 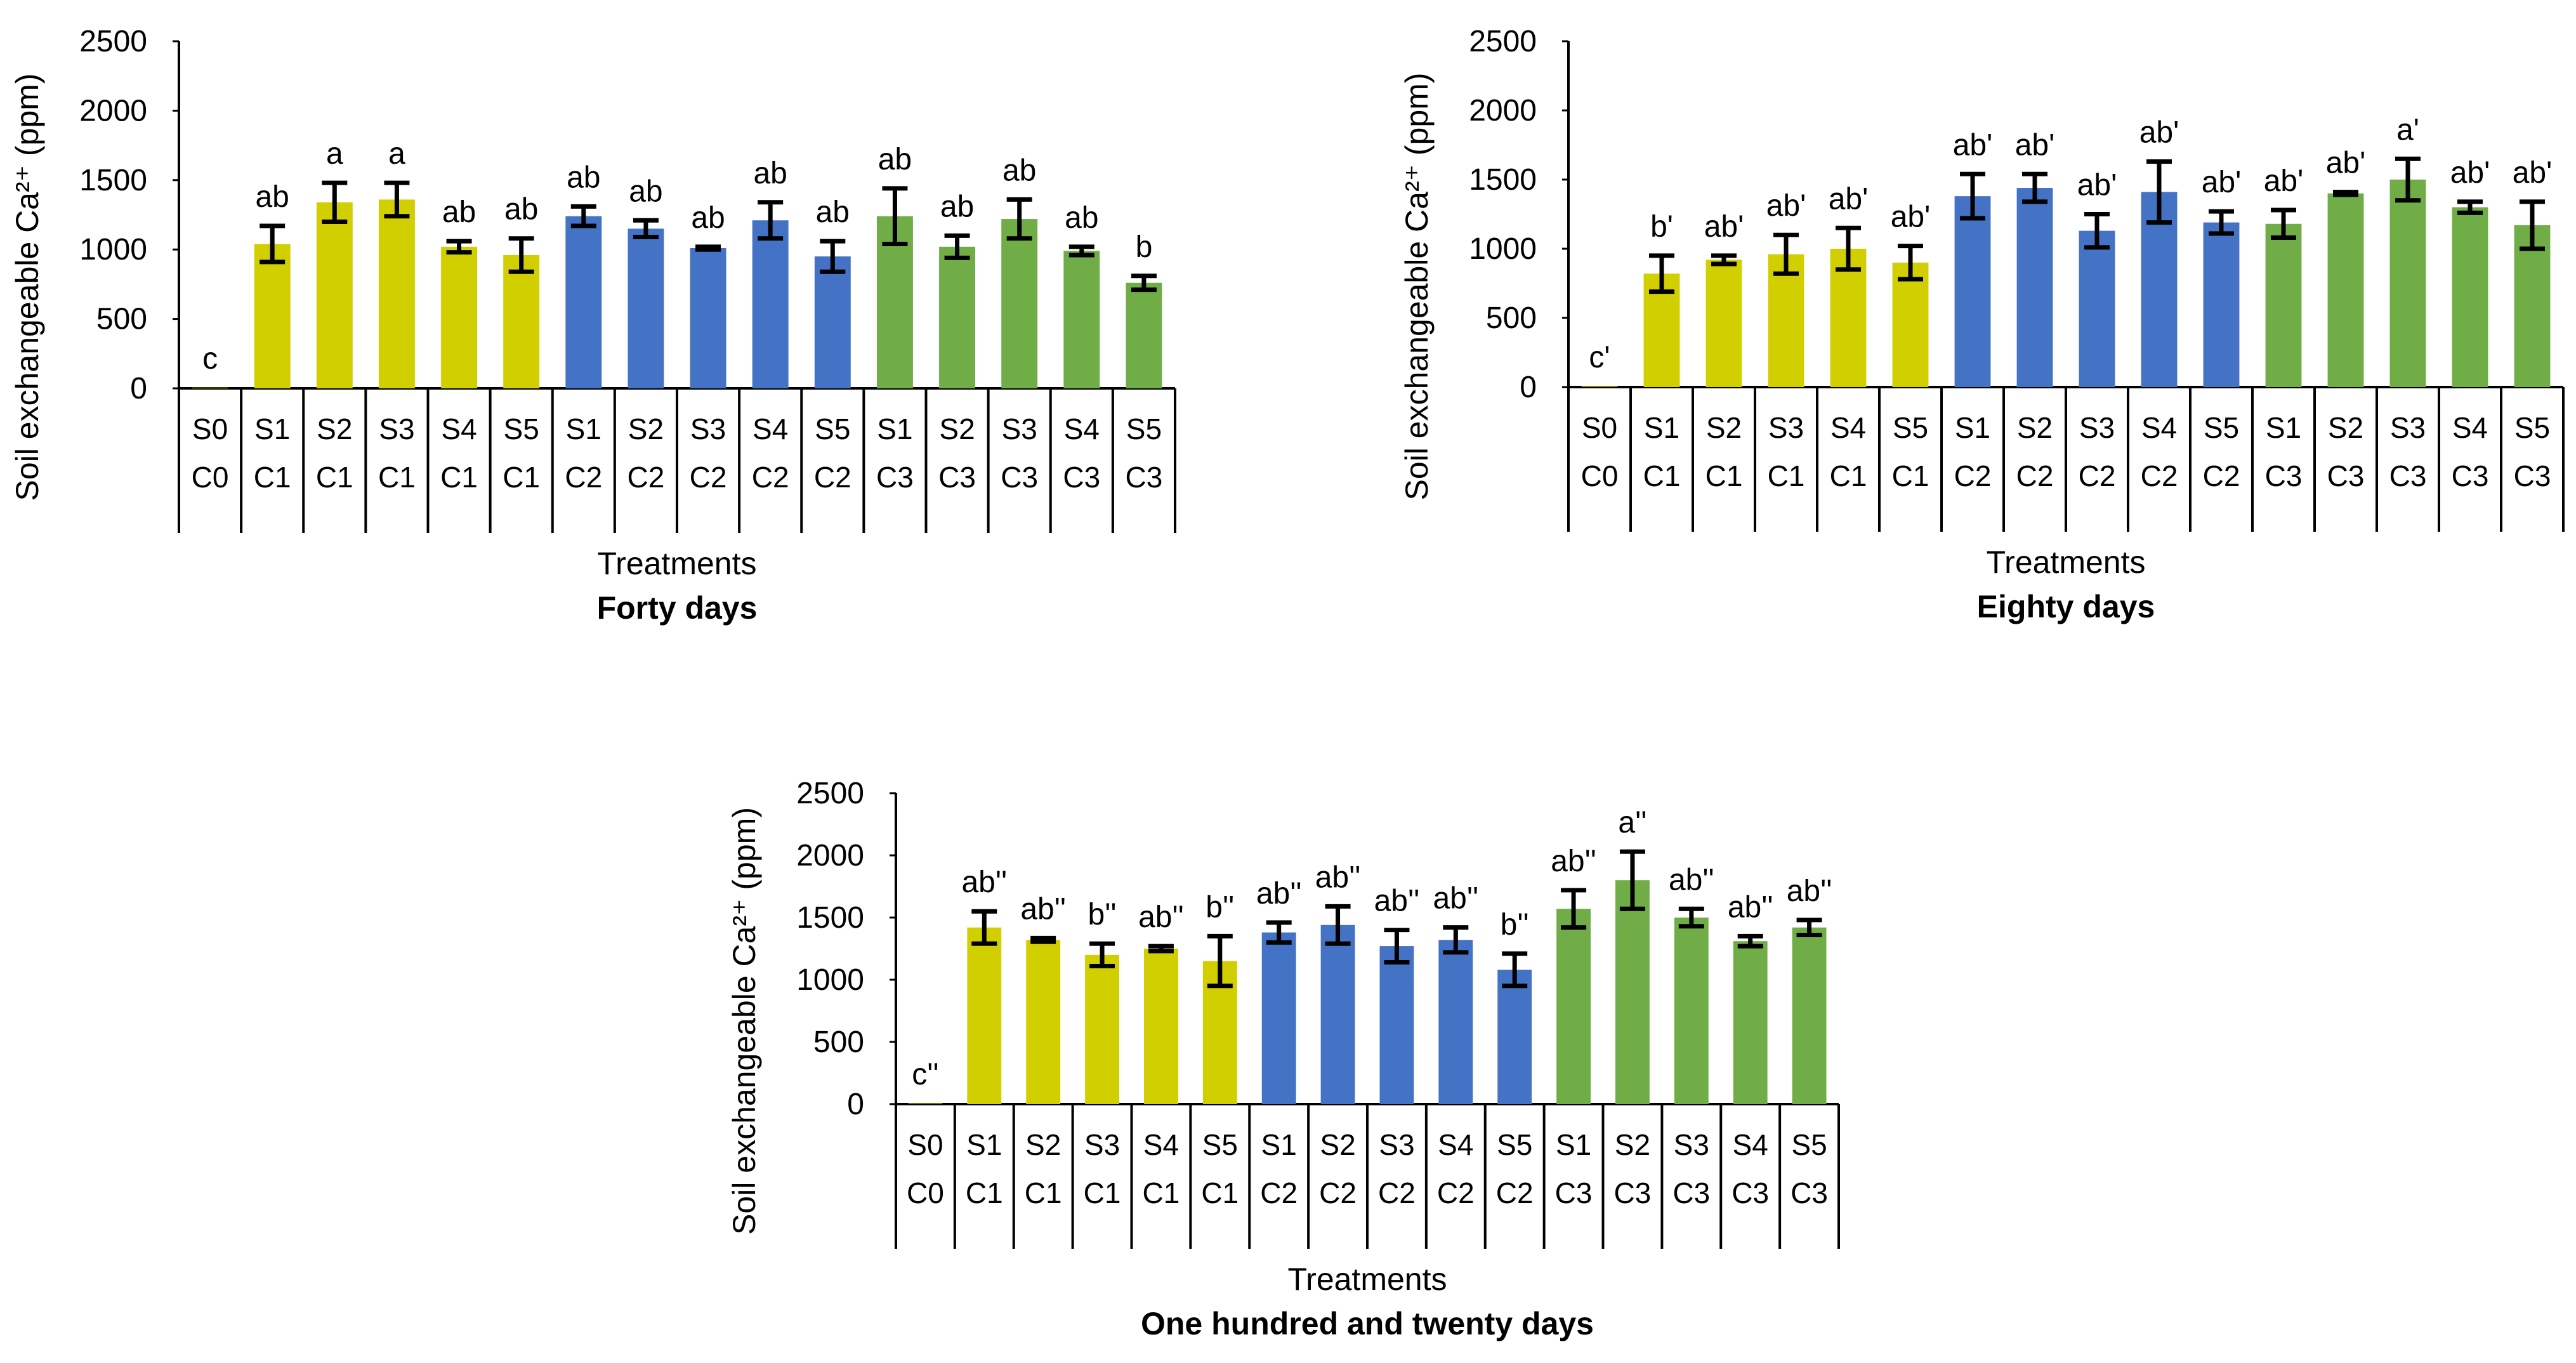 What do you see at coordinates (210, 359) in the screenshot?
I see `data-label: c` at bounding box center [210, 359].